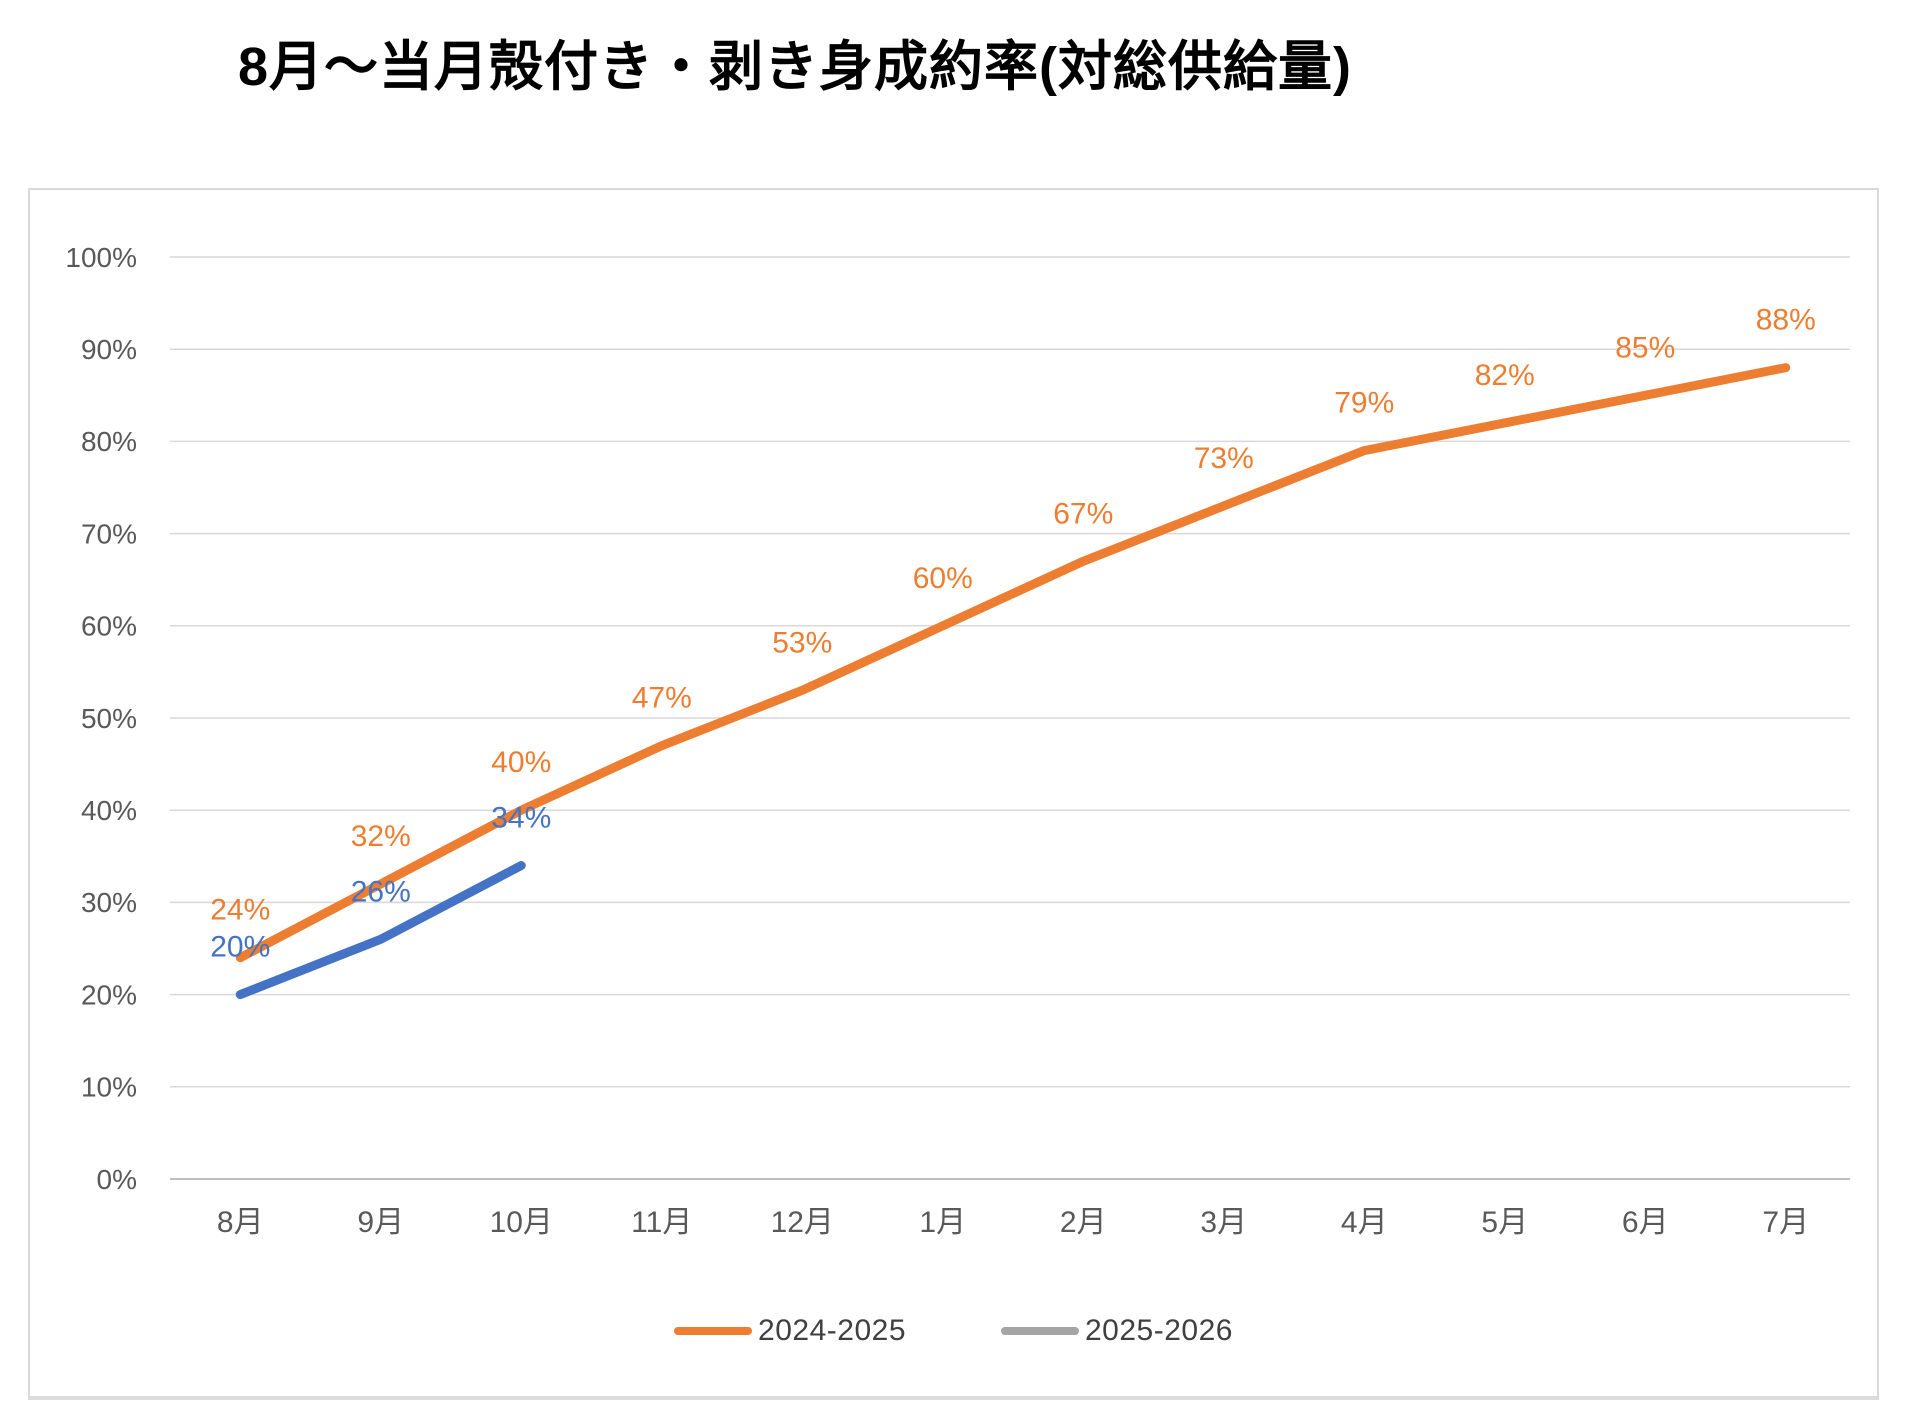  Describe the element at coordinates (240, 1222) in the screenshot. I see `x-tick-label: 8月` at that location.